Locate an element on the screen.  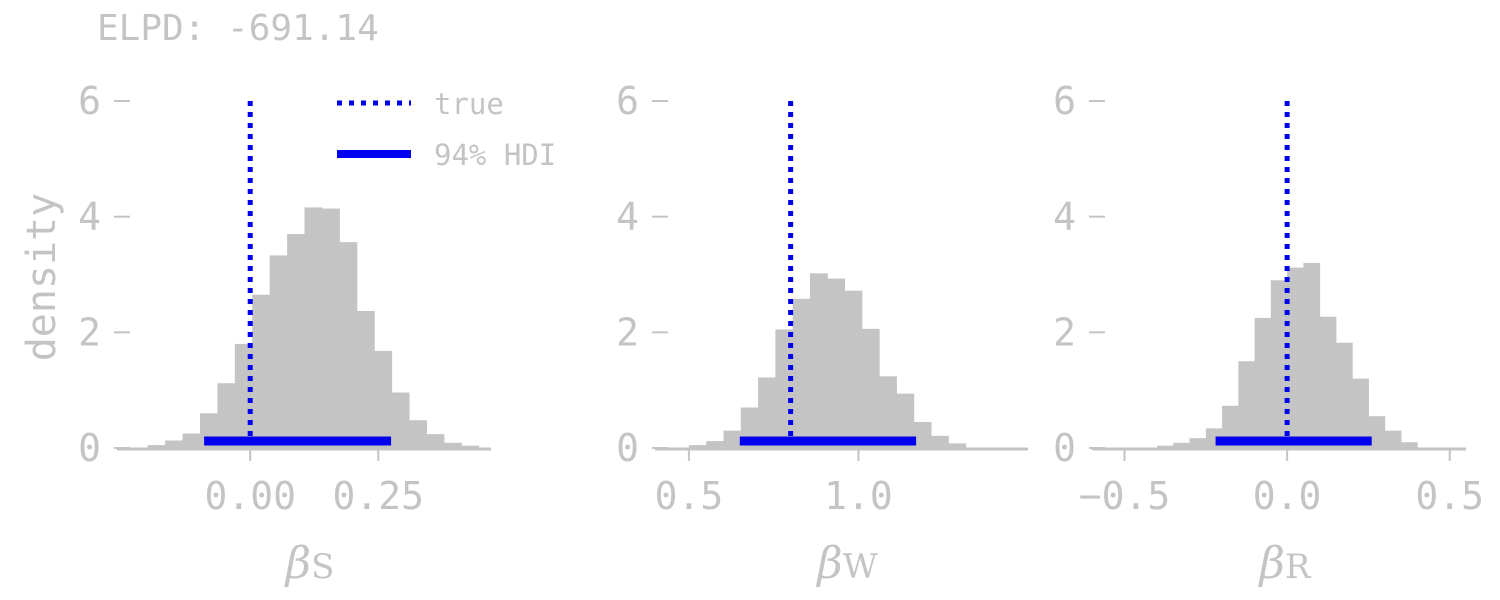
x-tick-label: −0.5 is located at coordinates (1125, 496).